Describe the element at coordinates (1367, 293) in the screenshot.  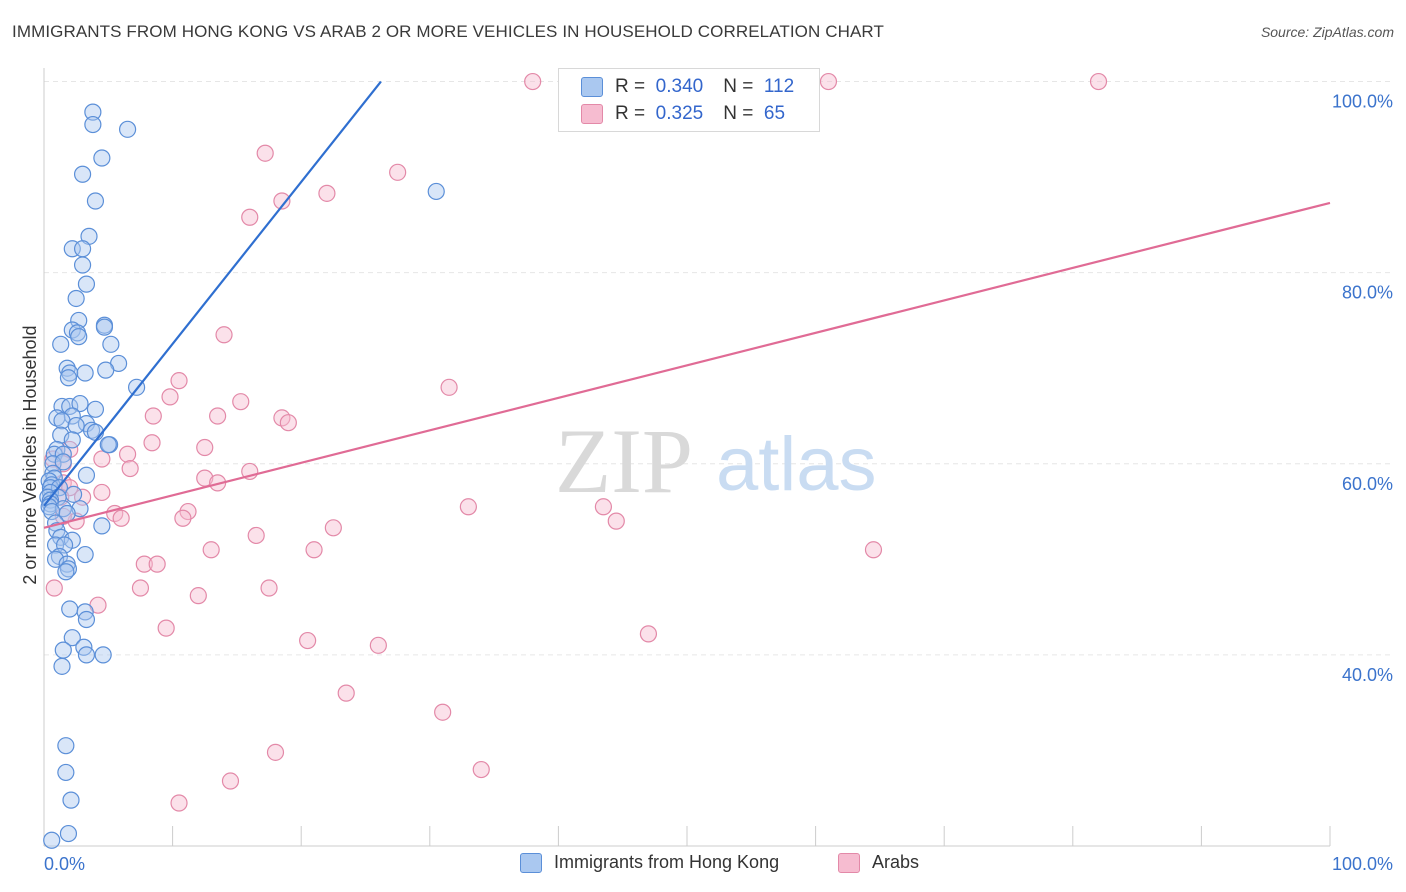
I see `y-tick-label: 80.0%` at that location.